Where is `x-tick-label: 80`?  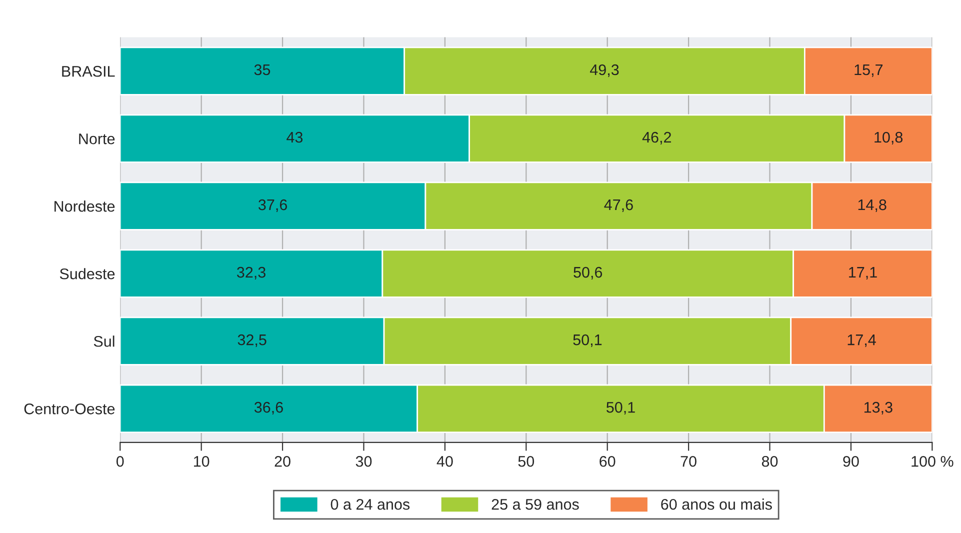
x-tick-label: 80 is located at coordinates (770, 461).